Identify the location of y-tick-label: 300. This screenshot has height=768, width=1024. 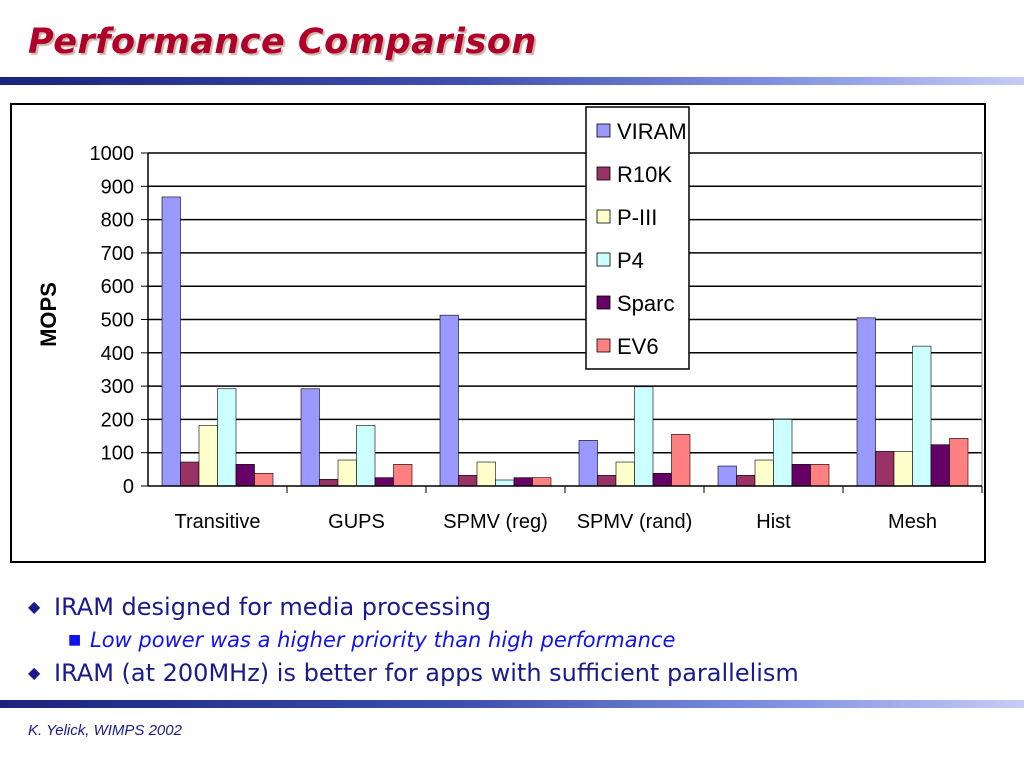
(117, 387).